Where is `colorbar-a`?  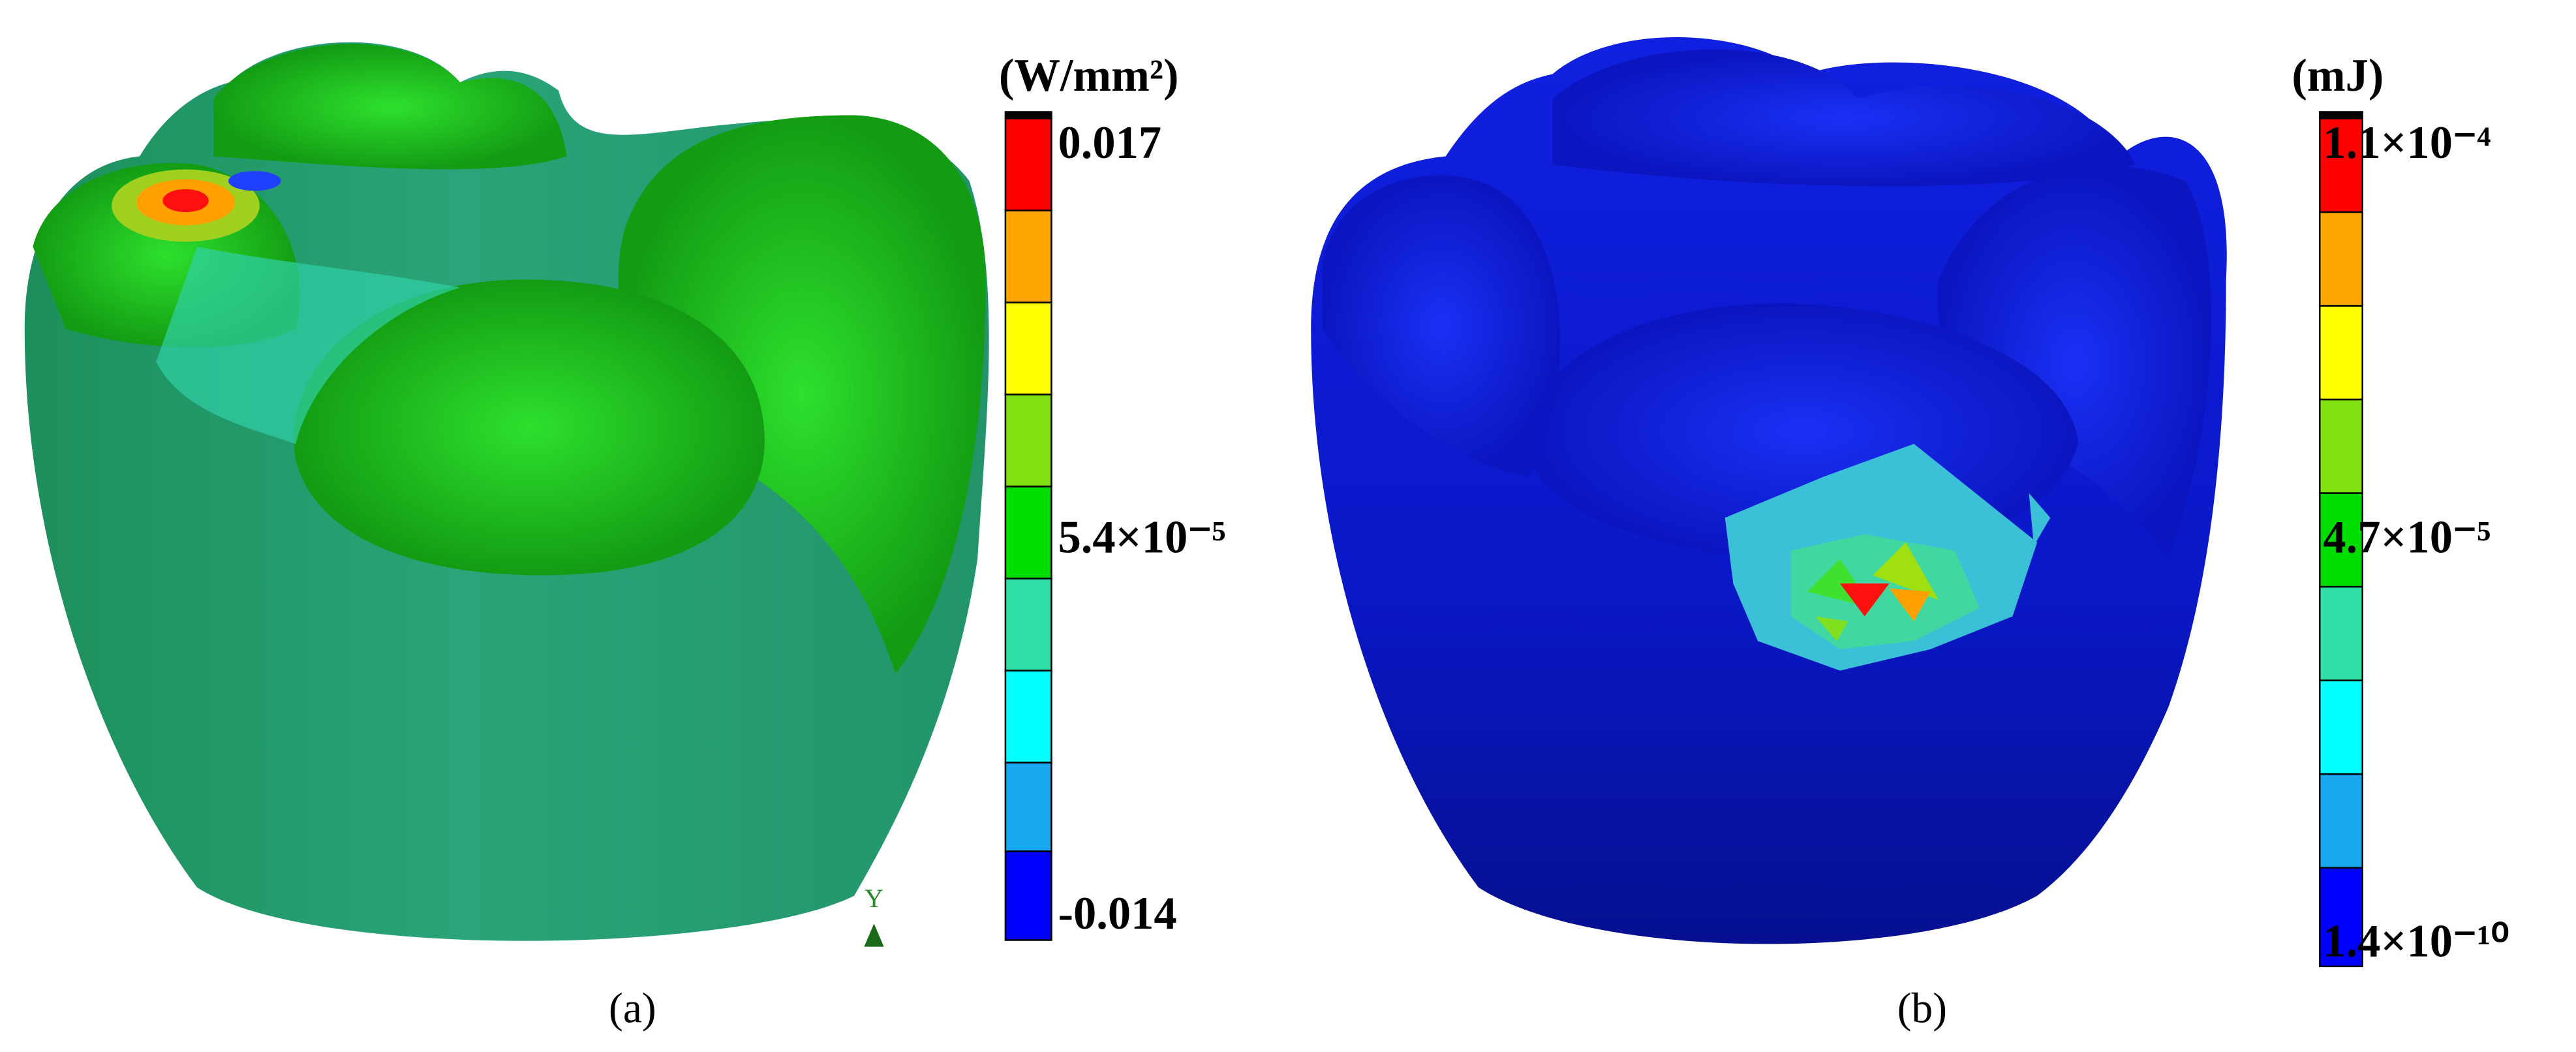
colorbar-a is located at coordinates (1028, 526).